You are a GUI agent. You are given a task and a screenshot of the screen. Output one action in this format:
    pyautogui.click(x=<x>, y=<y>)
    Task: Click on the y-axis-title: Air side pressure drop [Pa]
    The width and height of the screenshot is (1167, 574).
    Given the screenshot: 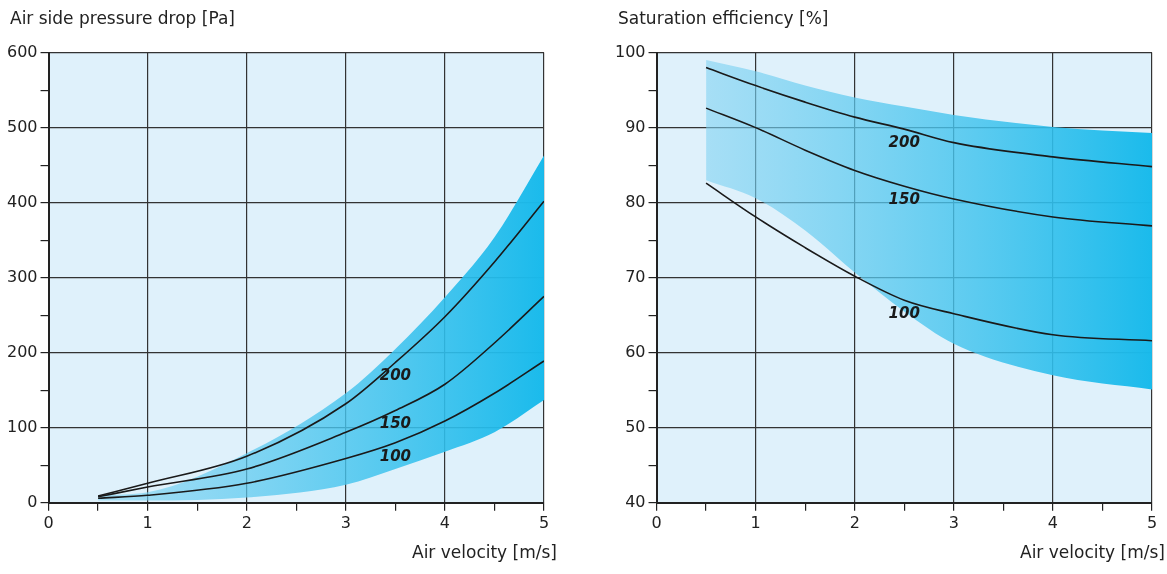 What is the action you would take?
    pyautogui.click(x=122, y=18)
    